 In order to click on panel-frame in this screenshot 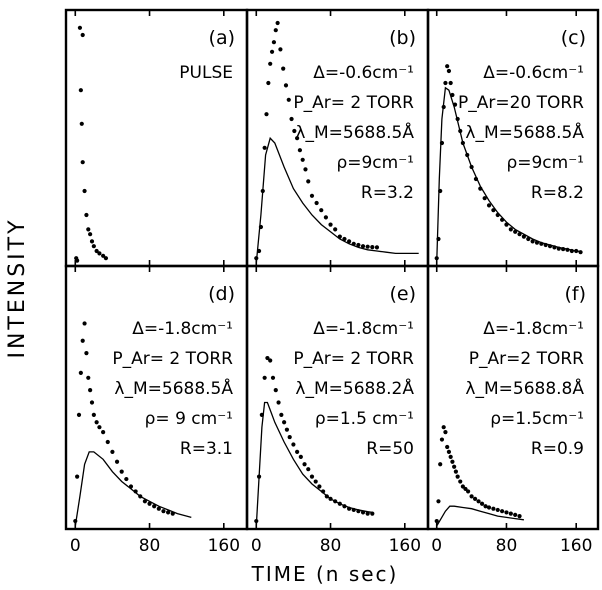, I will do `click(513, 397)`.